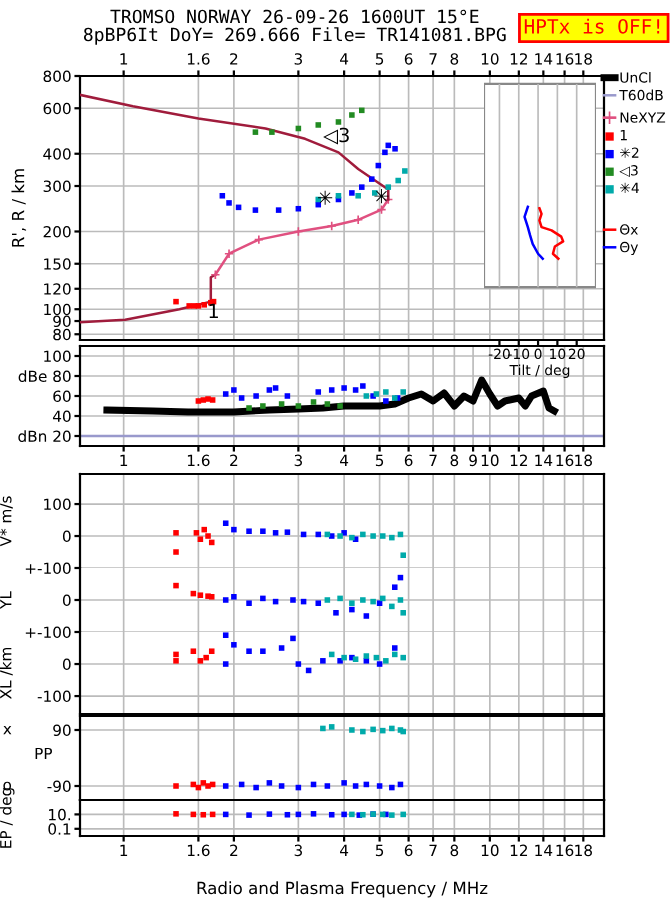 The height and width of the screenshot is (902, 670). What do you see at coordinates (336, 136) in the screenshot?
I see `annotation: ◁3` at bounding box center [336, 136].